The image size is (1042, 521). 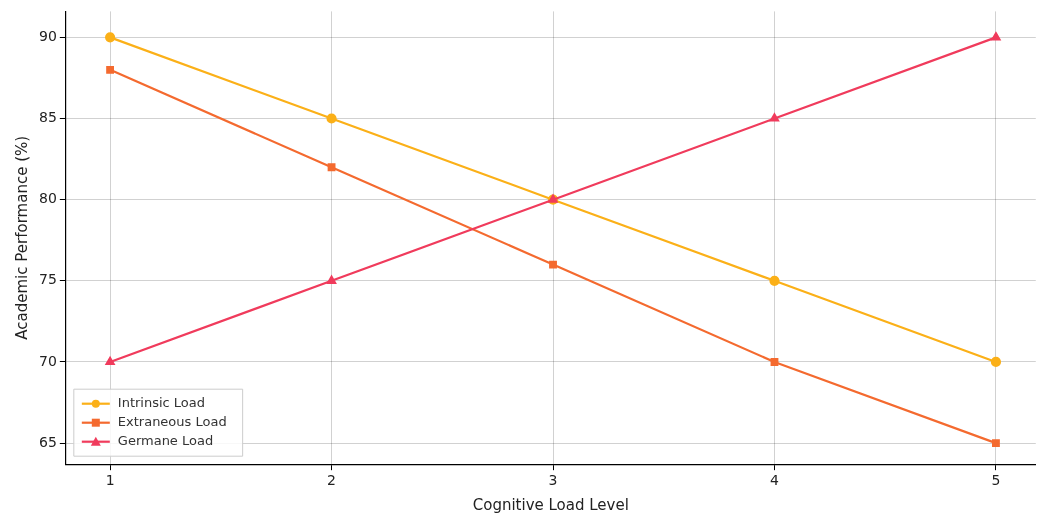 I want to click on y-tick-label: 70, so click(x=47, y=360).